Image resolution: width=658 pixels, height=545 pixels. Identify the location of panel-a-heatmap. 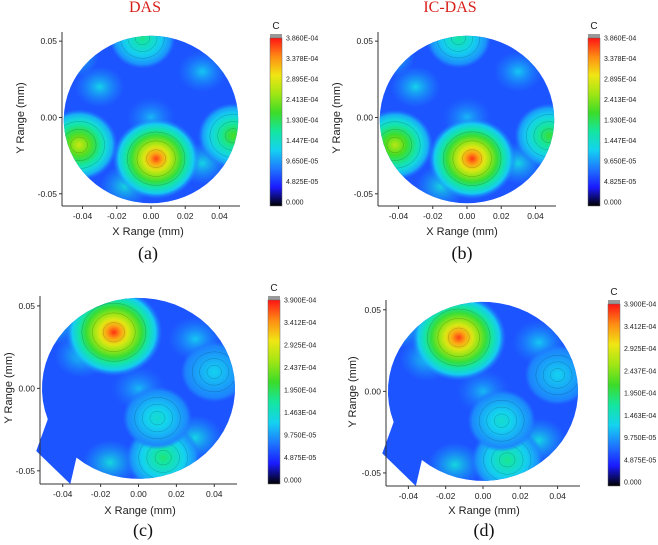
(151, 119).